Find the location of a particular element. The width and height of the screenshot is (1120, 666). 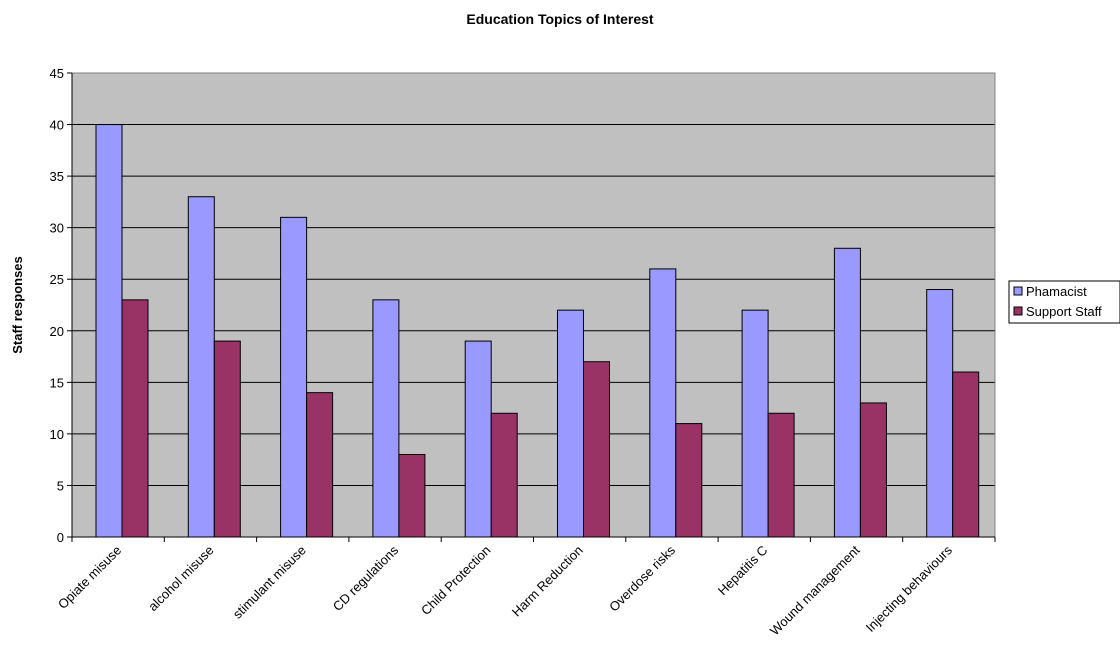

x-tick-label: stimulant misuse is located at coordinates (269, 582).